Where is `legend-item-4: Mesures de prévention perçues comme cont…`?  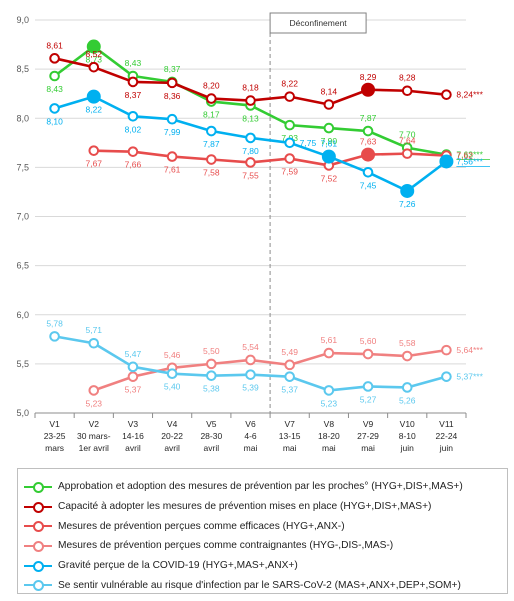
legend-item-4: Mesures de prévention perçues comme cont… is located at coordinates (262, 546).